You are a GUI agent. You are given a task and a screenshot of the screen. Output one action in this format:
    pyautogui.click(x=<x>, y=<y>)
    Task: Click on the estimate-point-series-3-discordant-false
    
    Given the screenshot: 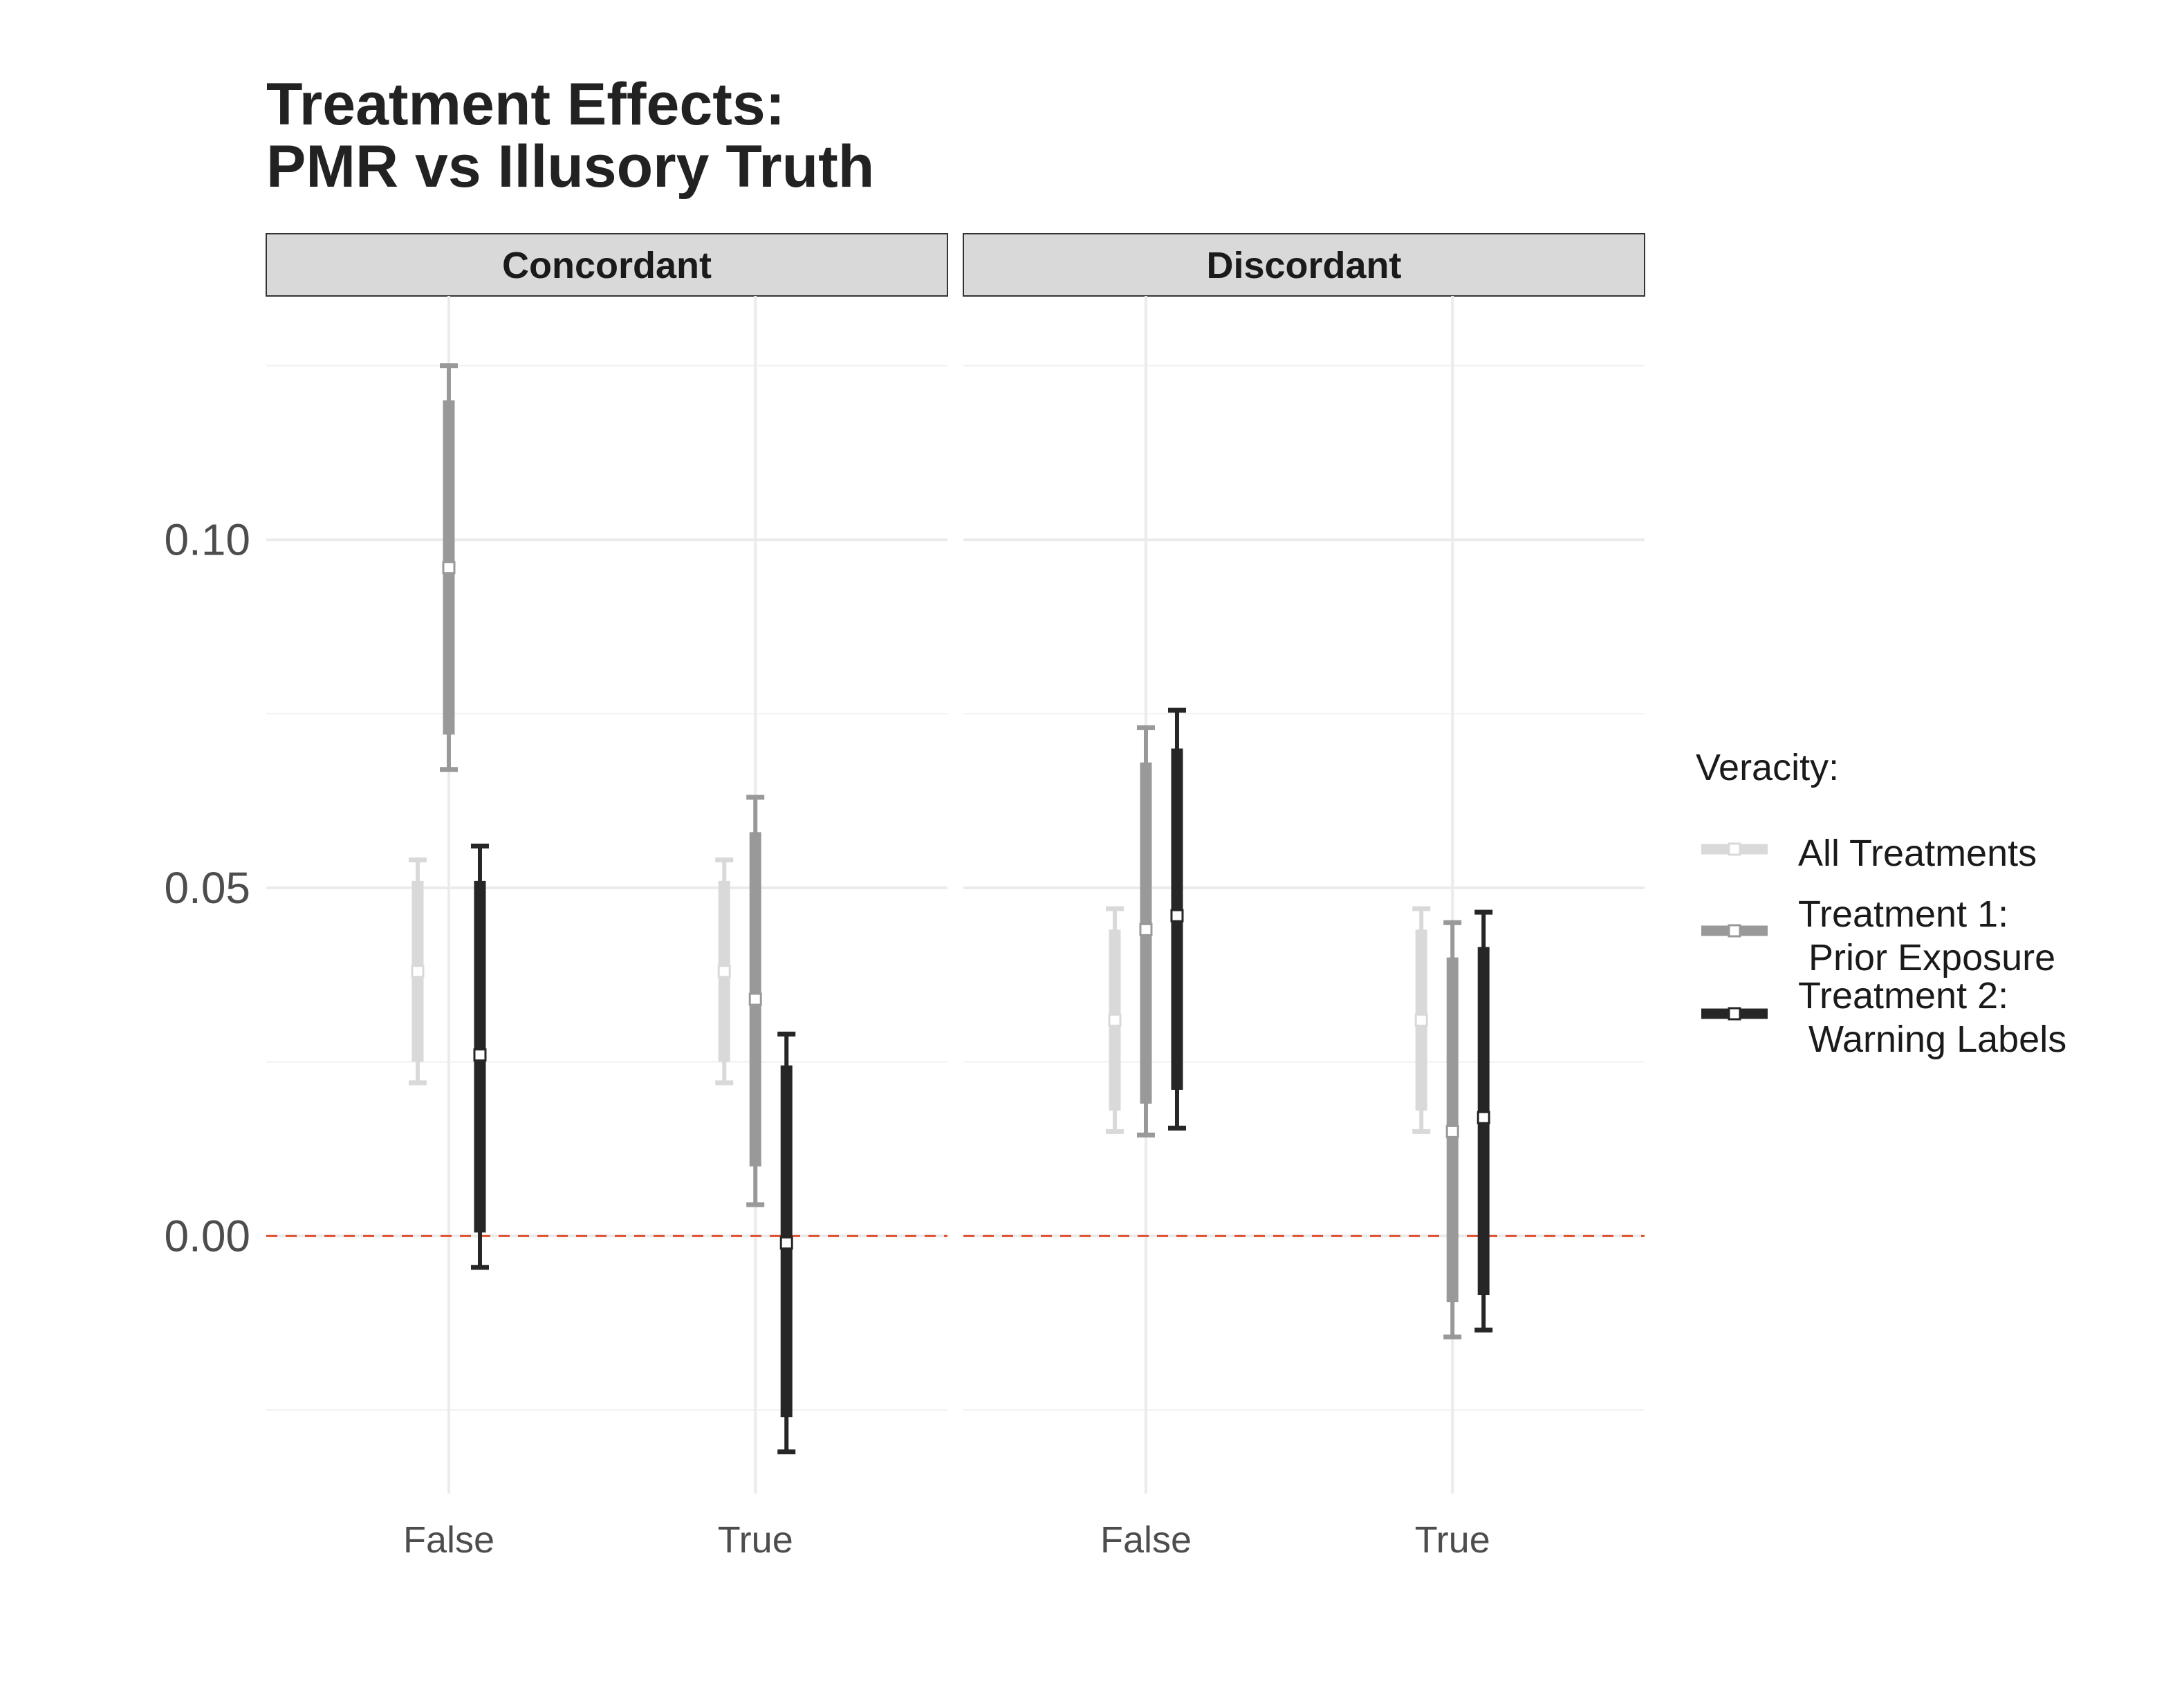 What is the action you would take?
    pyautogui.click(x=1177, y=915)
    